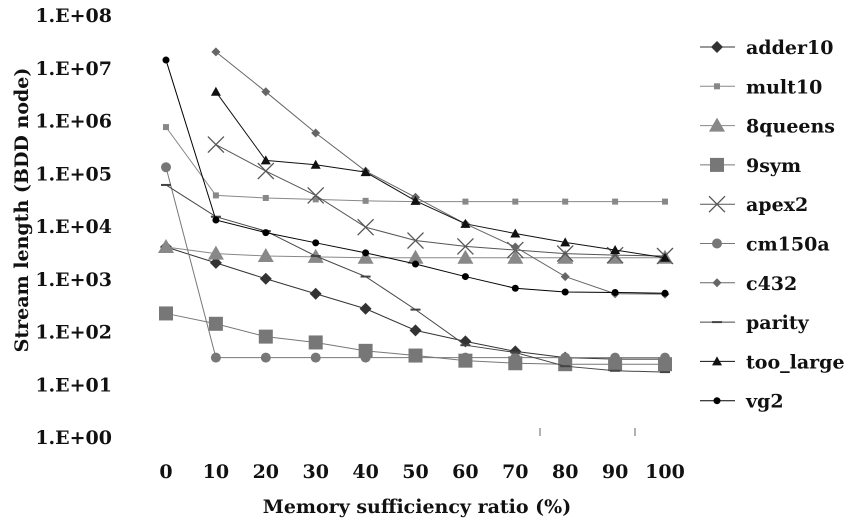  What do you see at coordinates (73, 69) in the screenshot?
I see `y-tick-label: 1.E+07` at bounding box center [73, 69].